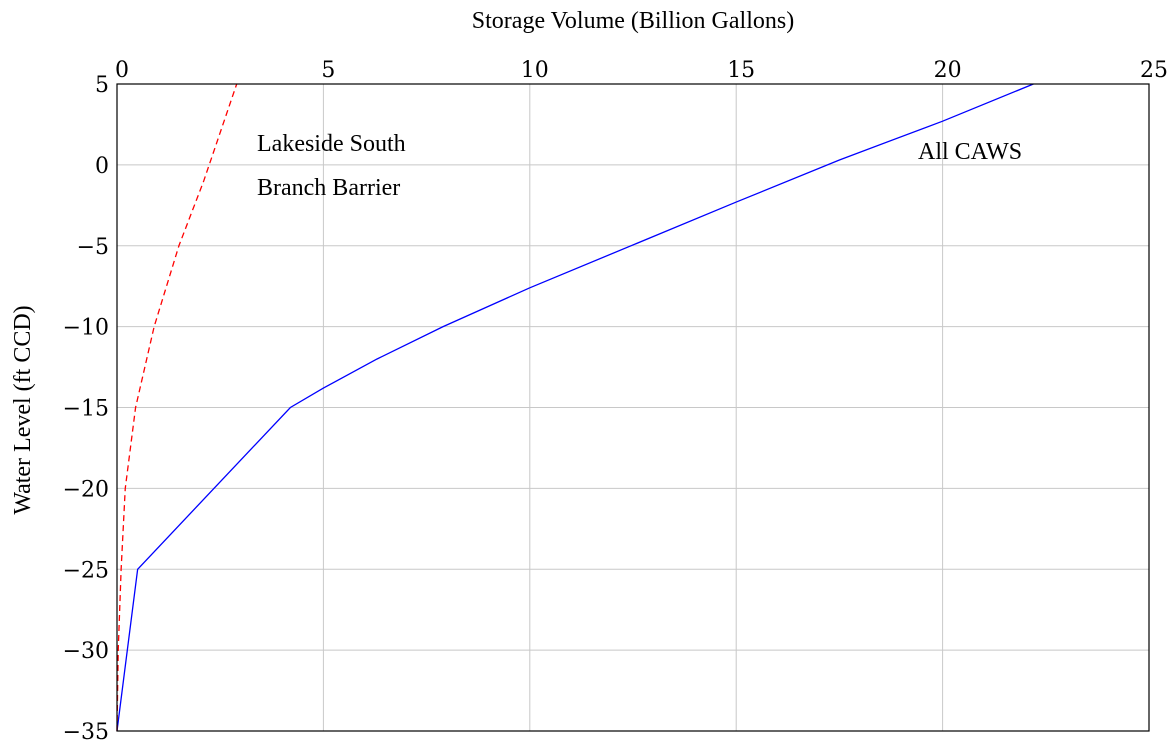 The width and height of the screenshot is (1172, 744). What do you see at coordinates (122, 70) in the screenshot?
I see `x-tick-label: 0` at bounding box center [122, 70].